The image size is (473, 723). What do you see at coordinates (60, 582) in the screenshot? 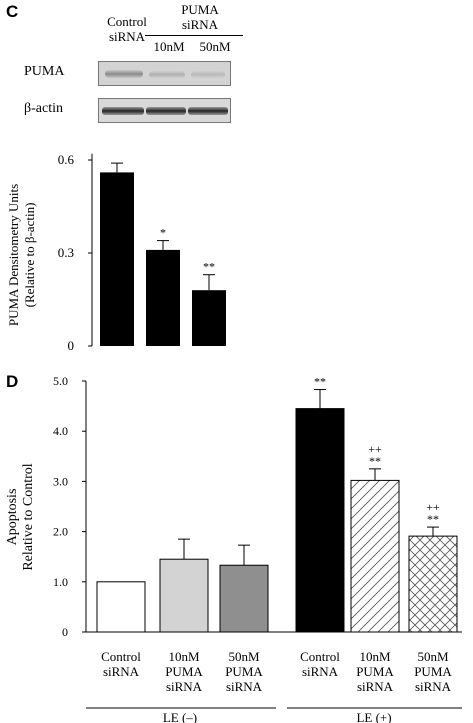
I see `chart-d-y-tick-label: 1.0` at bounding box center [60, 582].